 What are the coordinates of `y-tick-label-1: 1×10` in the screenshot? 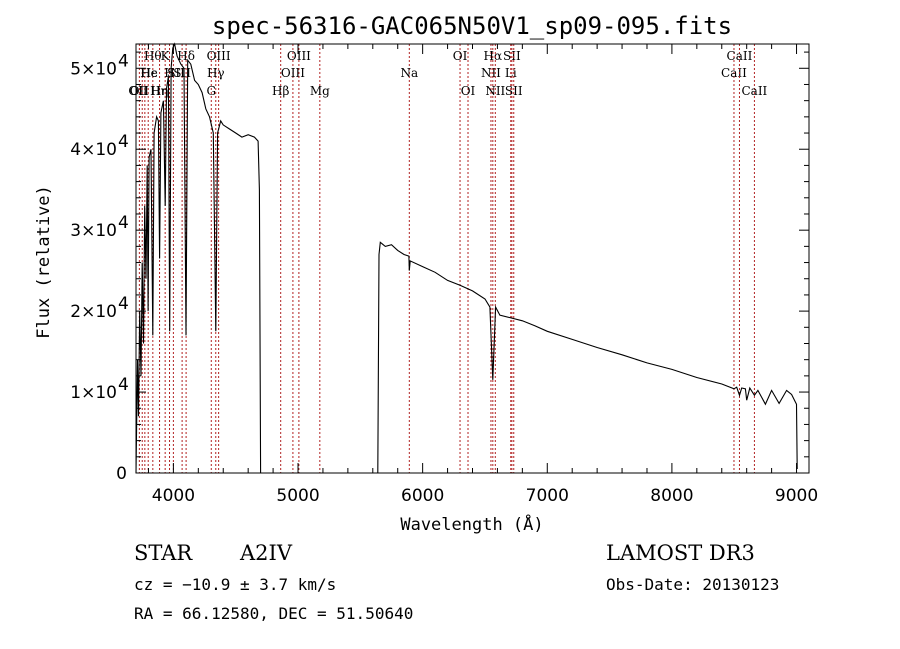 It's located at (93, 393).